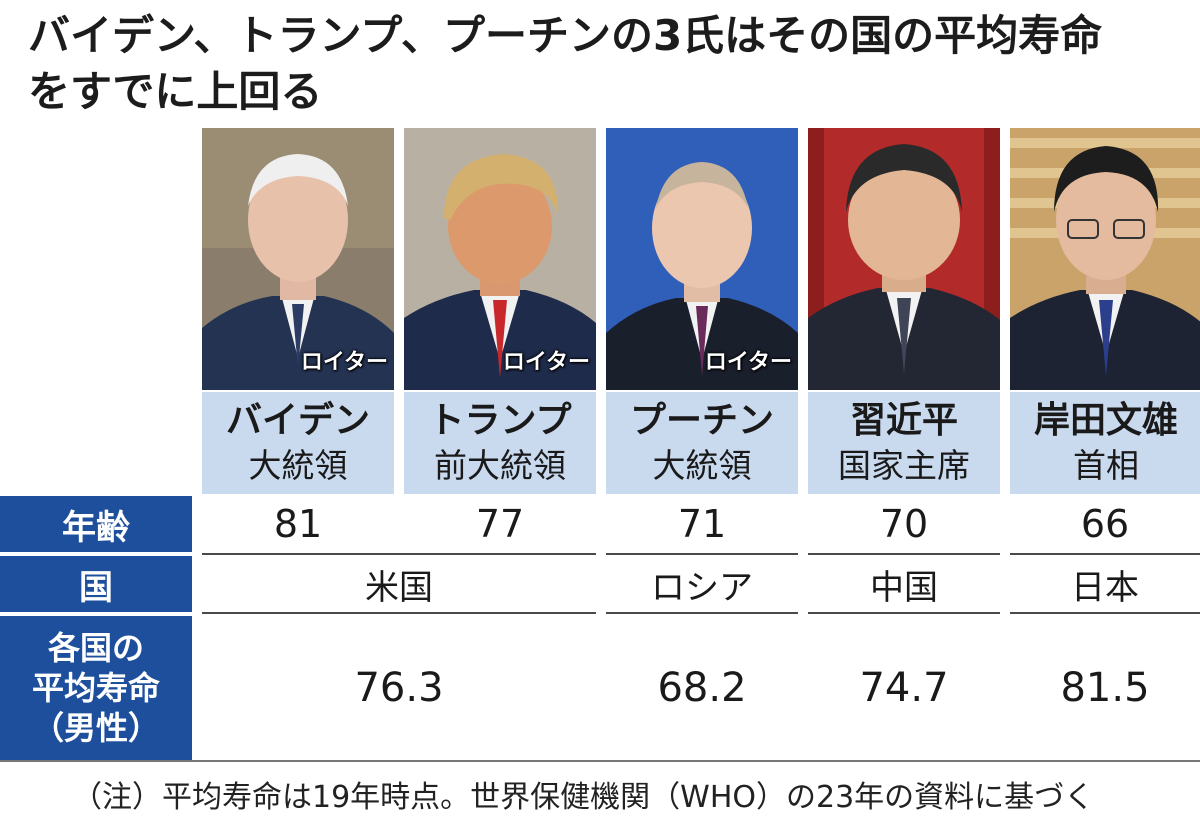 The width and height of the screenshot is (1200, 825). I want to click on headline: バイデン、トランプ、プーチンの3氏はその国の平均寿命 をすでに上回る, so click(608, 64).